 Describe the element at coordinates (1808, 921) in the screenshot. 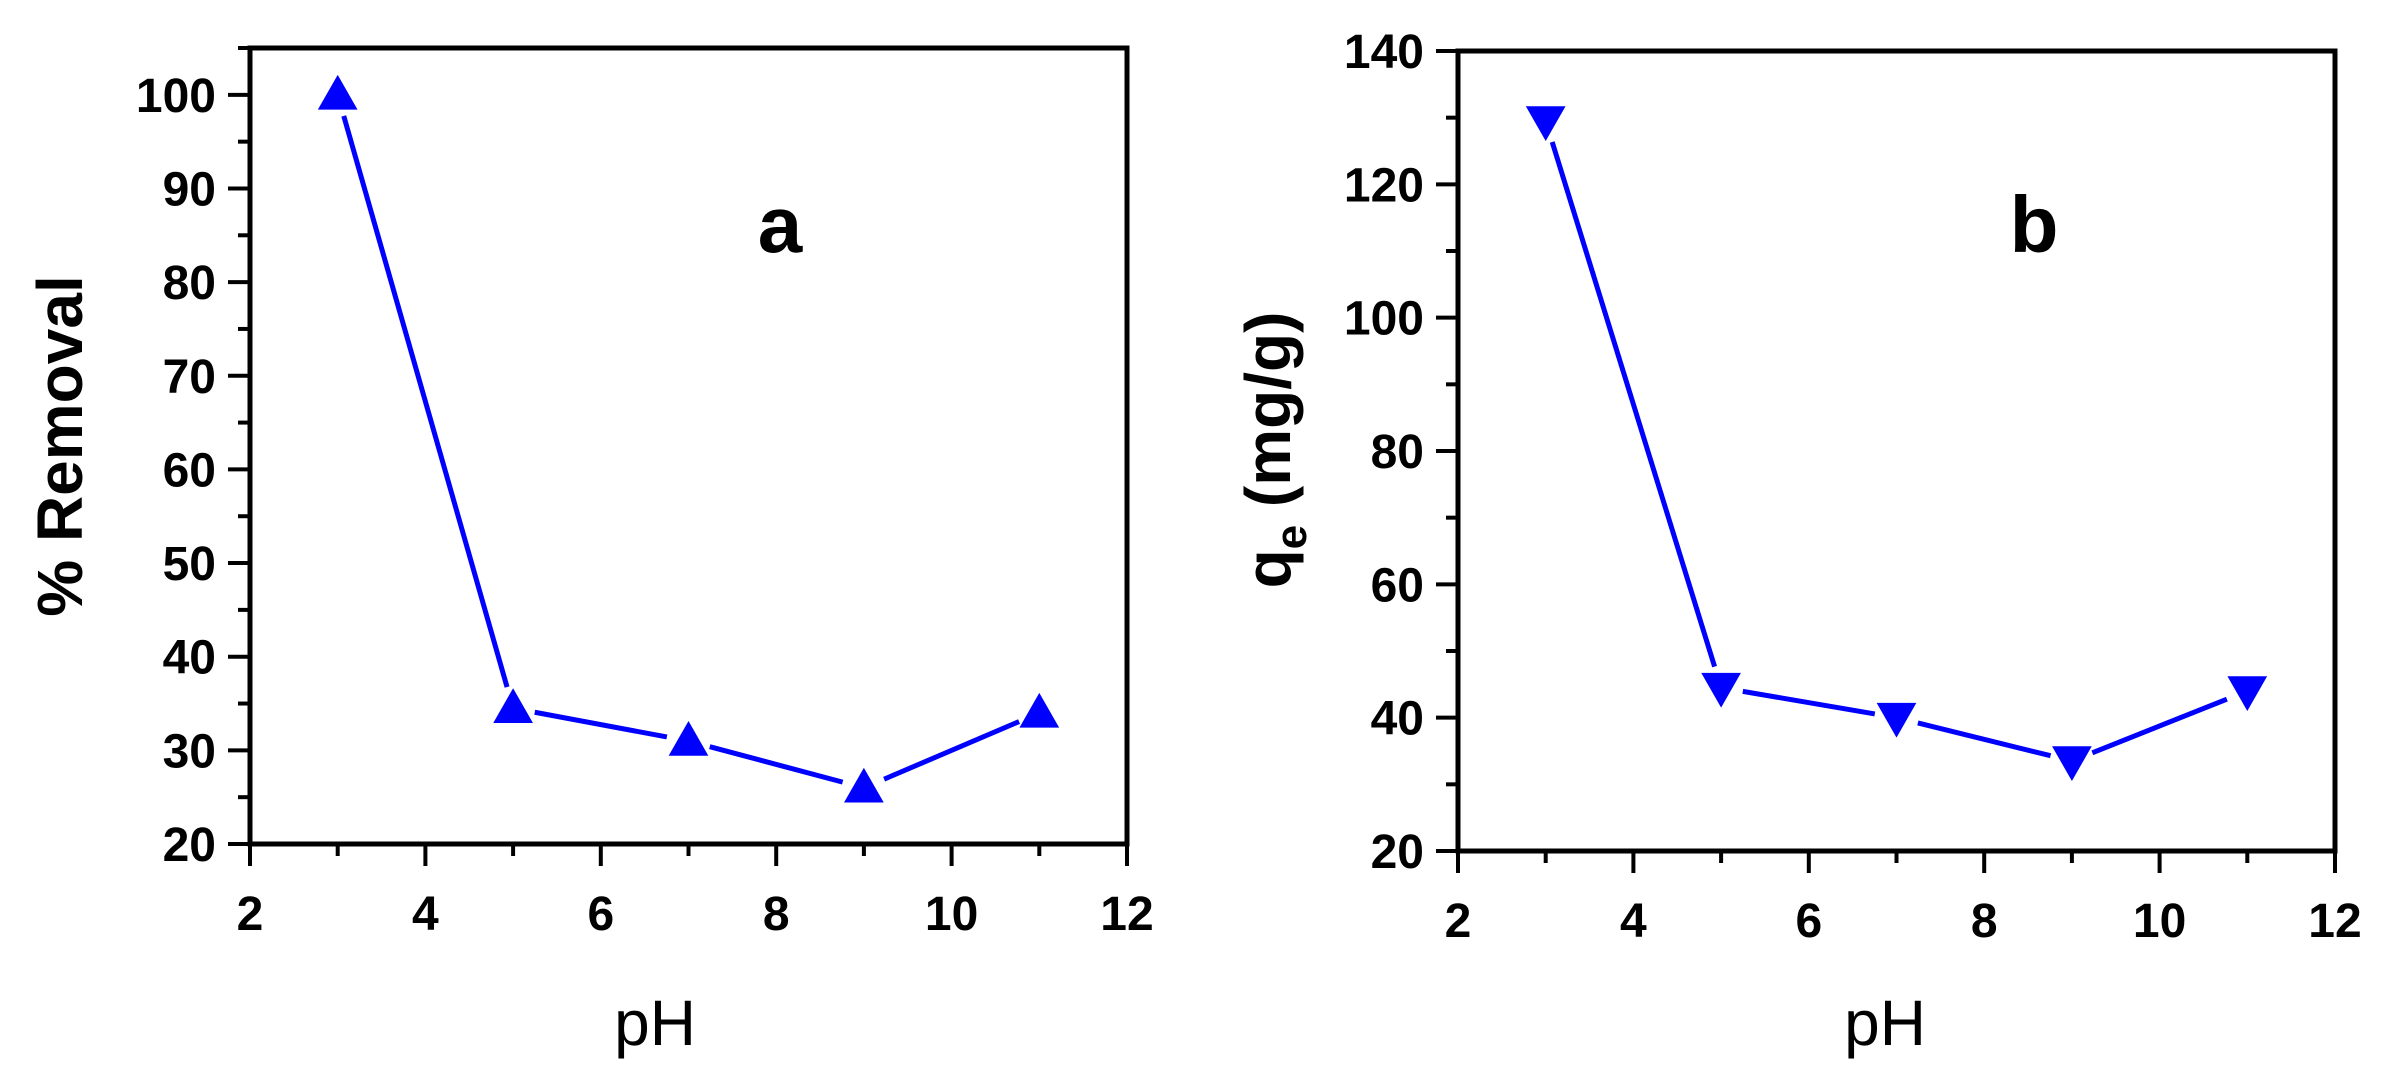

I see `panel-b-x-tick-label: 6` at that location.